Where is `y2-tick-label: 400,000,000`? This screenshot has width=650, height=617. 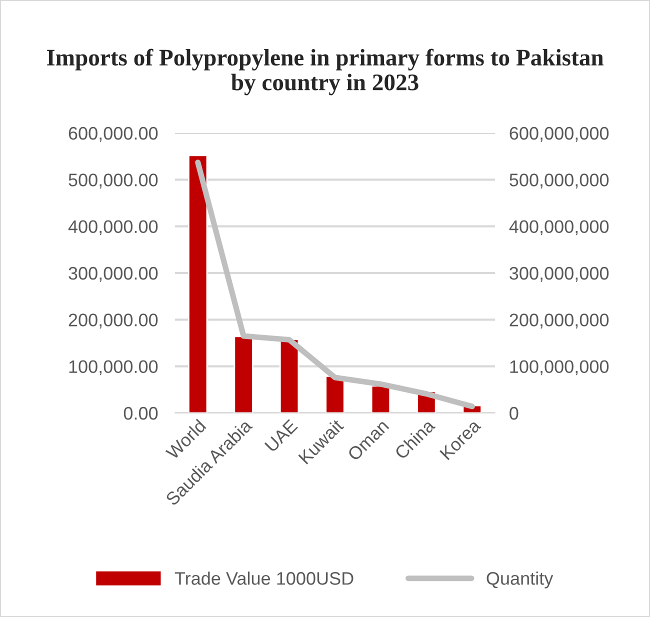 y2-tick-label: 400,000,000 is located at coordinates (559, 228).